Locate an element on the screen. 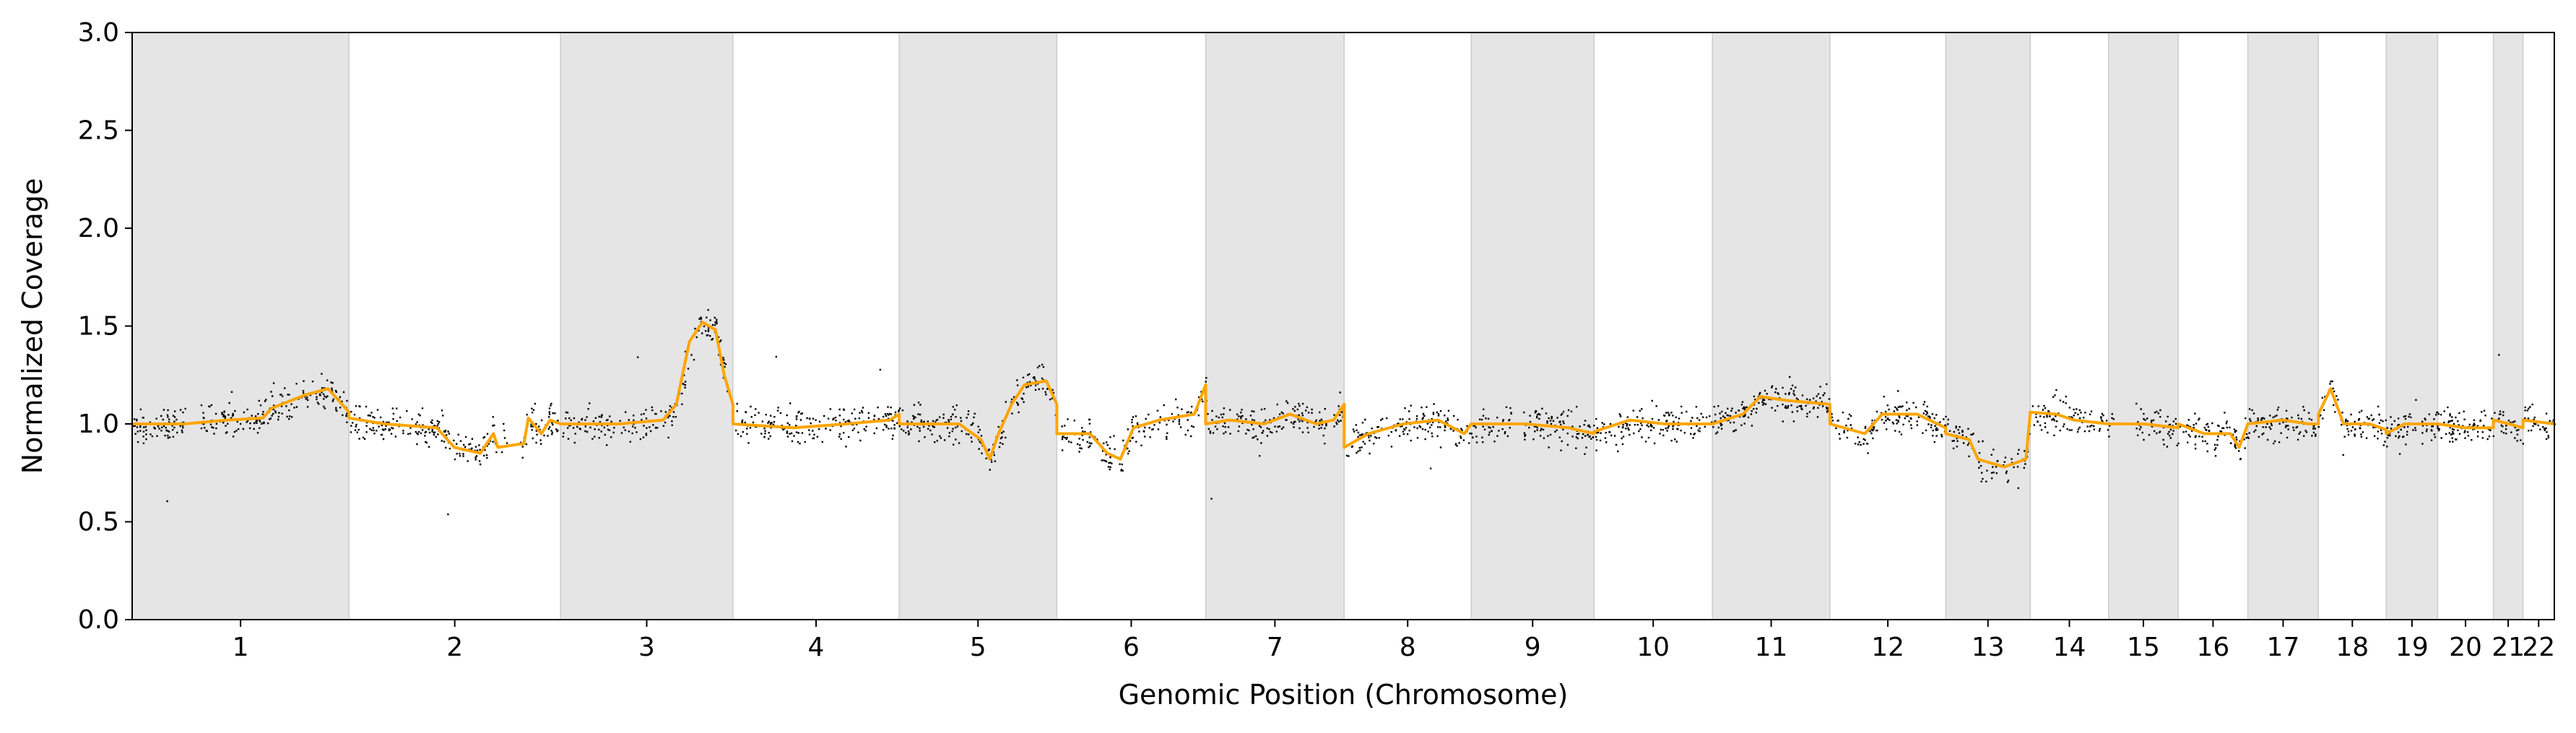  x-tick-label-chr16: 16 is located at coordinates (2212, 647).